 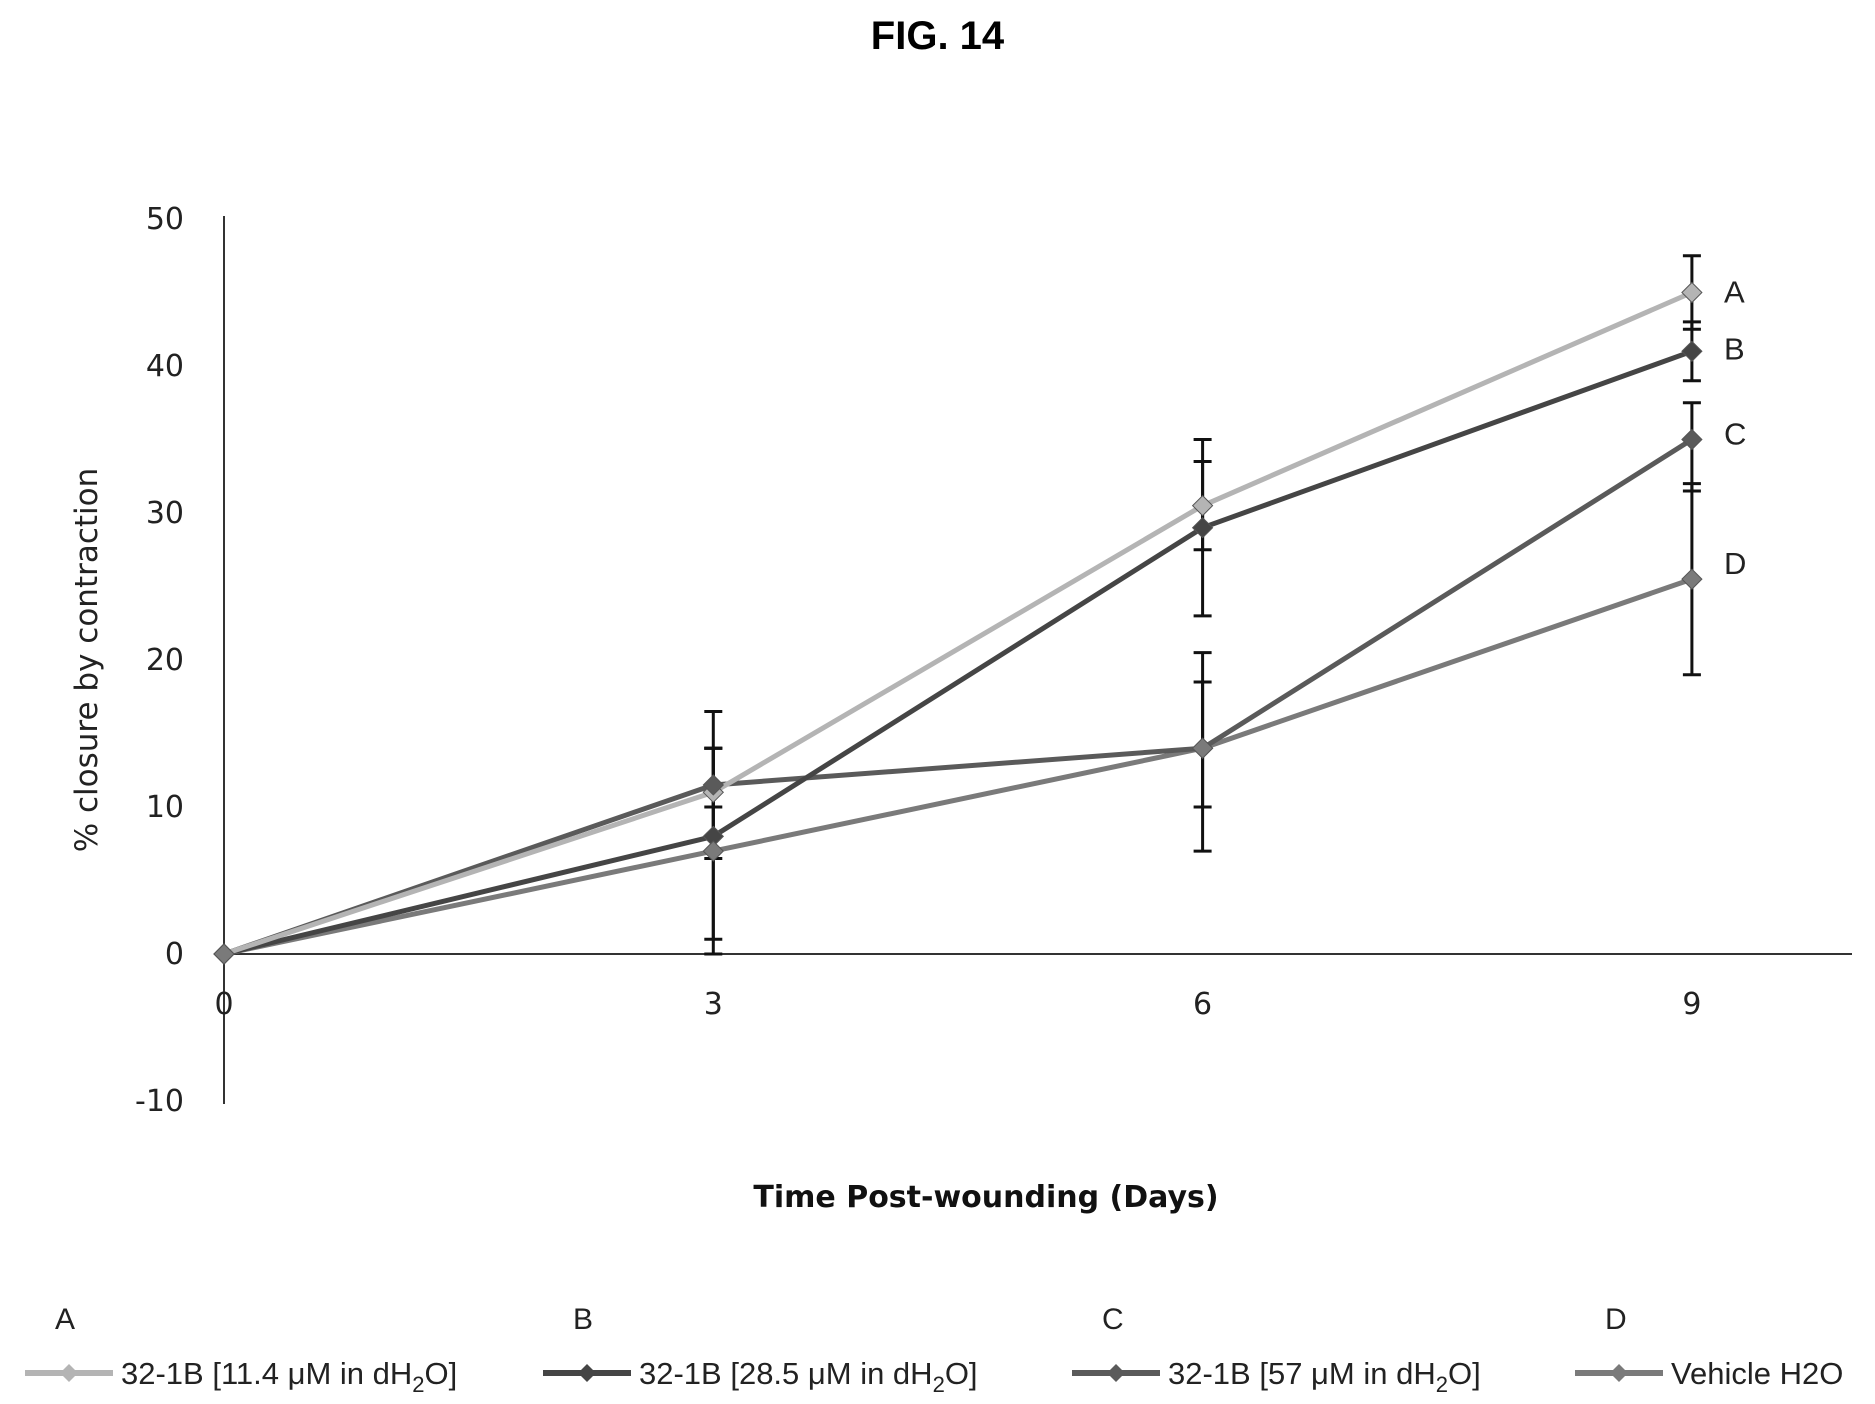 I want to click on legend-swatch-a, so click(x=69, y=1373).